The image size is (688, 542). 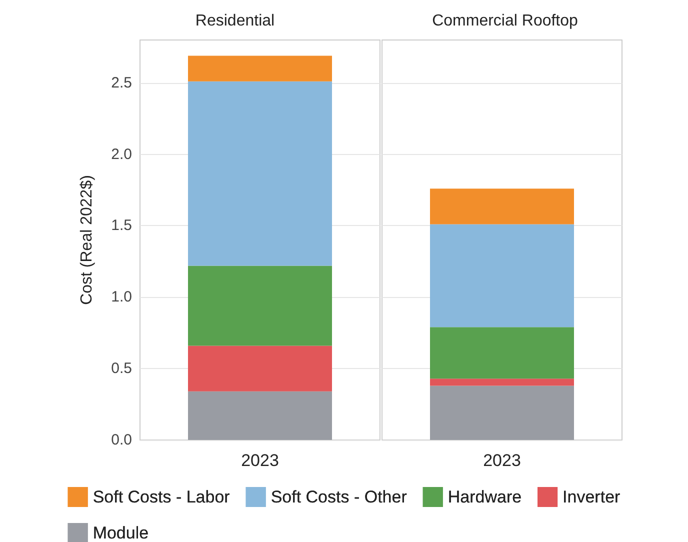 I want to click on legend-label: Soft Costs - Other, so click(x=339, y=497).